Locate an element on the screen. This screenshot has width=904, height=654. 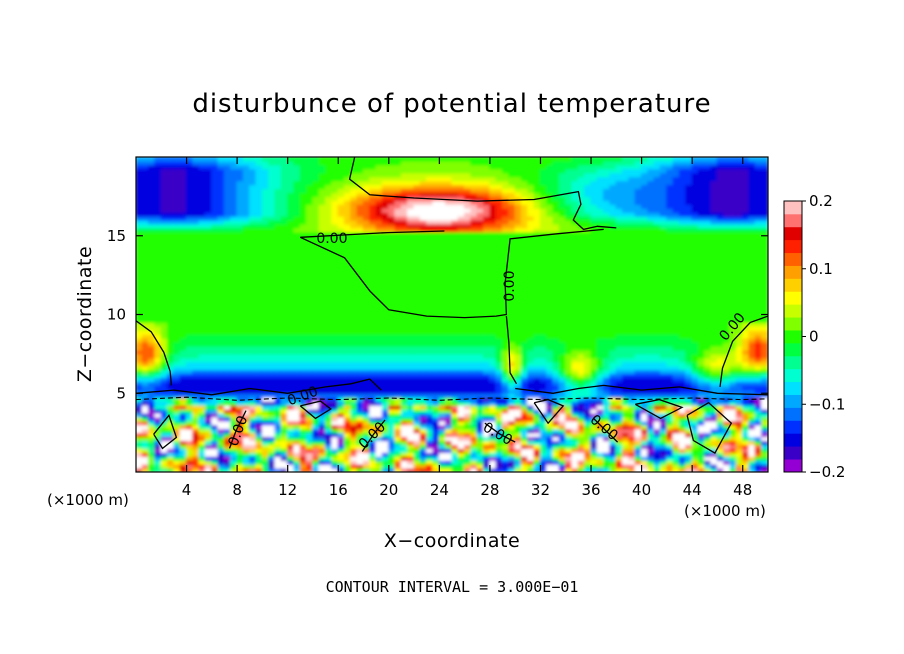
colorbar: 0.2 0.1 0 −0.1 −0.2 is located at coordinates (814, 336).